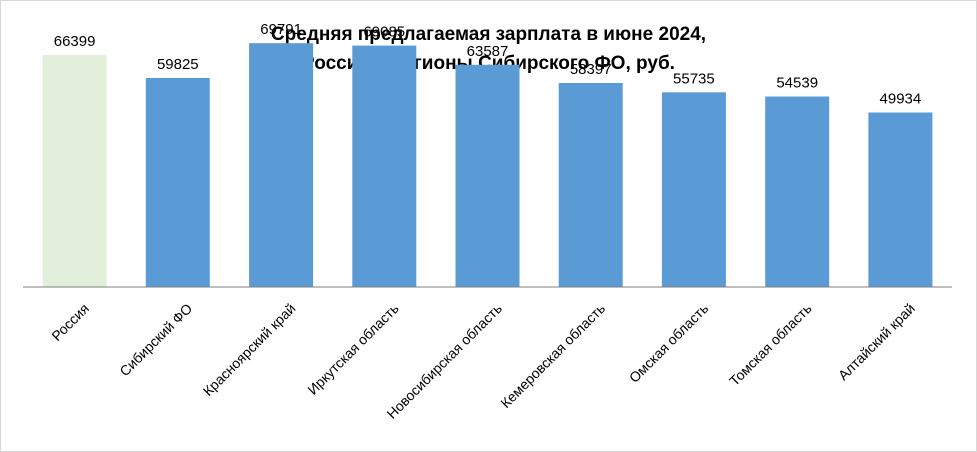 The image size is (977, 452). What do you see at coordinates (901, 99) in the screenshot?
I see `data-label-9: 49934` at bounding box center [901, 99].